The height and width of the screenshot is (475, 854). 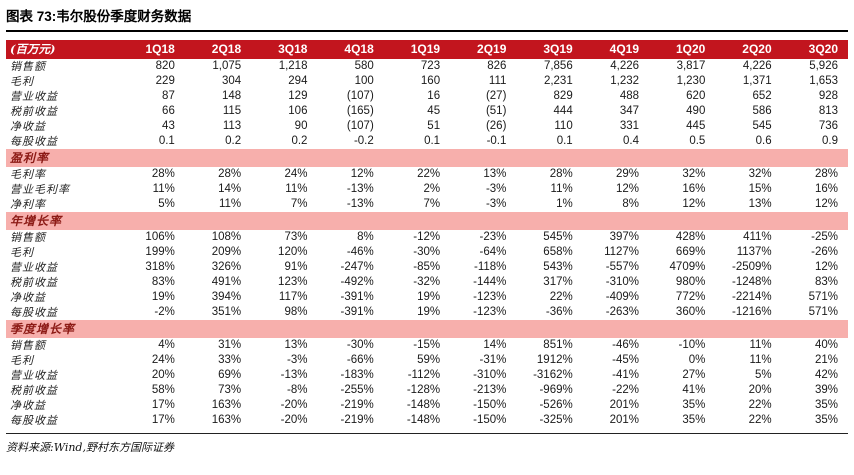 What do you see at coordinates (427, 96) in the screenshot?
I see `table-row: 营业收益 87 148 129 (107) 16 (27) 829 488 620 652 928` at bounding box center [427, 96].